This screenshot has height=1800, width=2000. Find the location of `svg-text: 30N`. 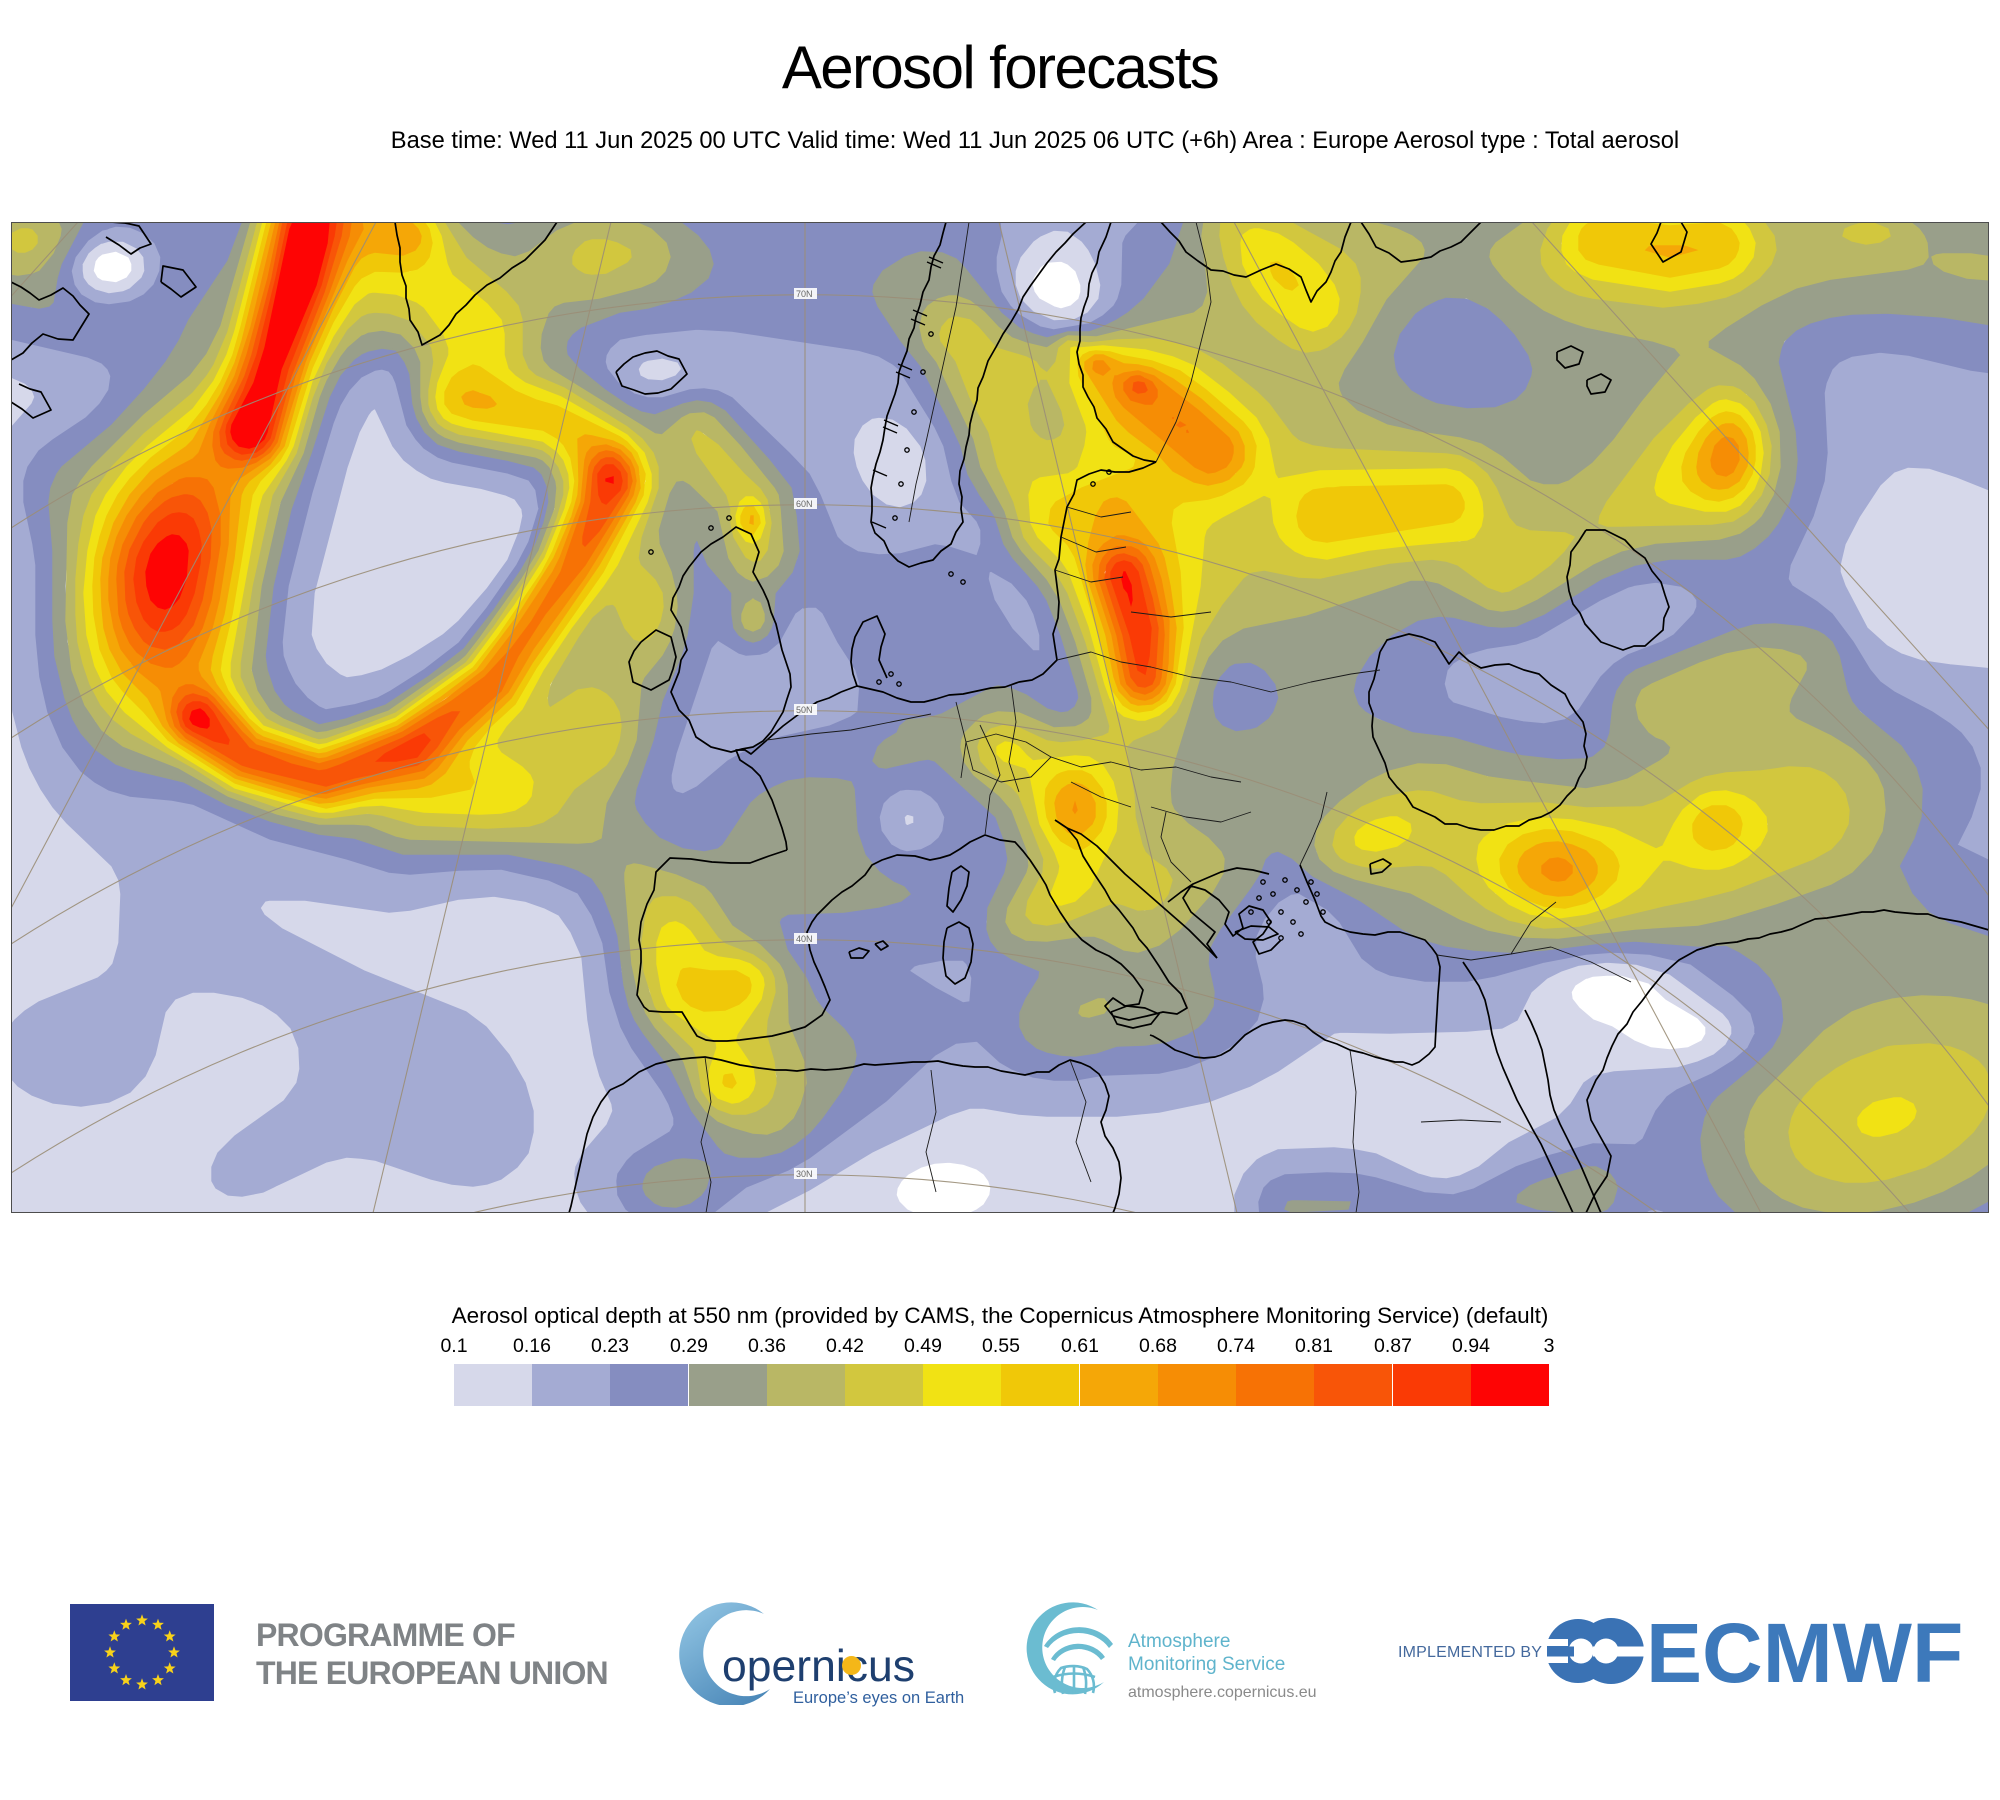

svg-text: 30N is located at coordinates (804, 1174).